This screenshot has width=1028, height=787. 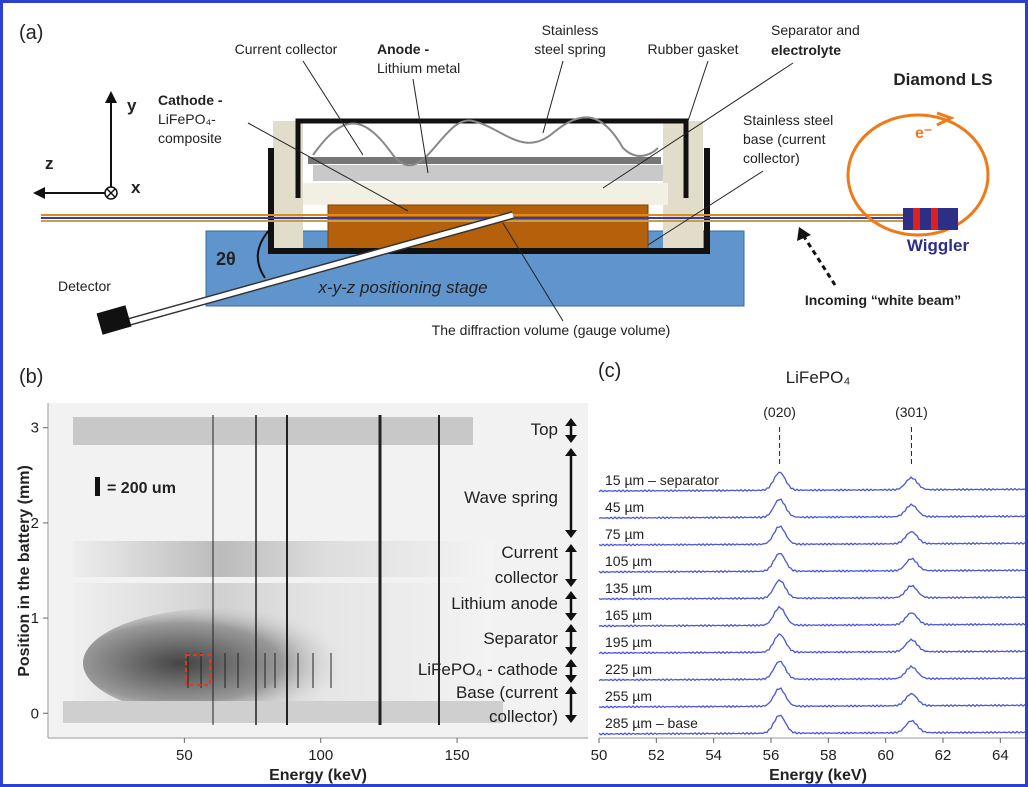 I want to click on part-label: collector), so click(x=771, y=158).